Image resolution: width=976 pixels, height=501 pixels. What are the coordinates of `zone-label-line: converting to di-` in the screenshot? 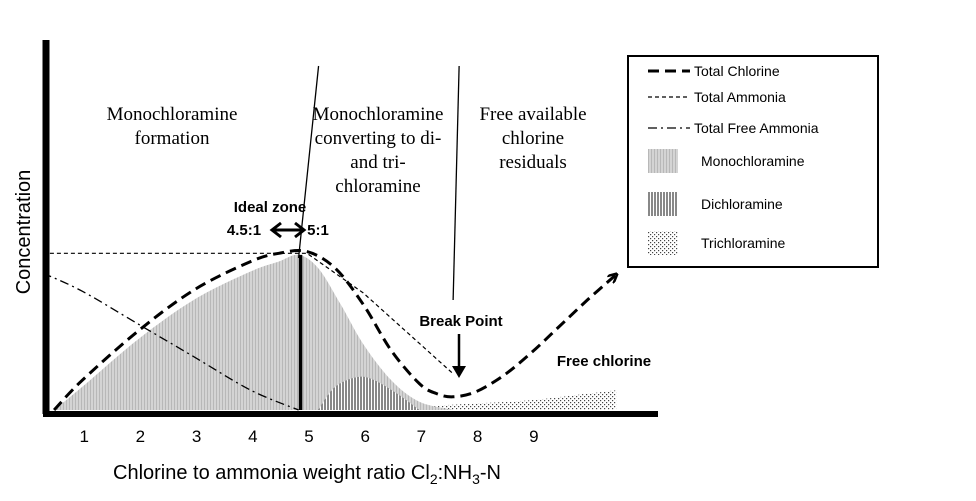 It's located at (378, 138).